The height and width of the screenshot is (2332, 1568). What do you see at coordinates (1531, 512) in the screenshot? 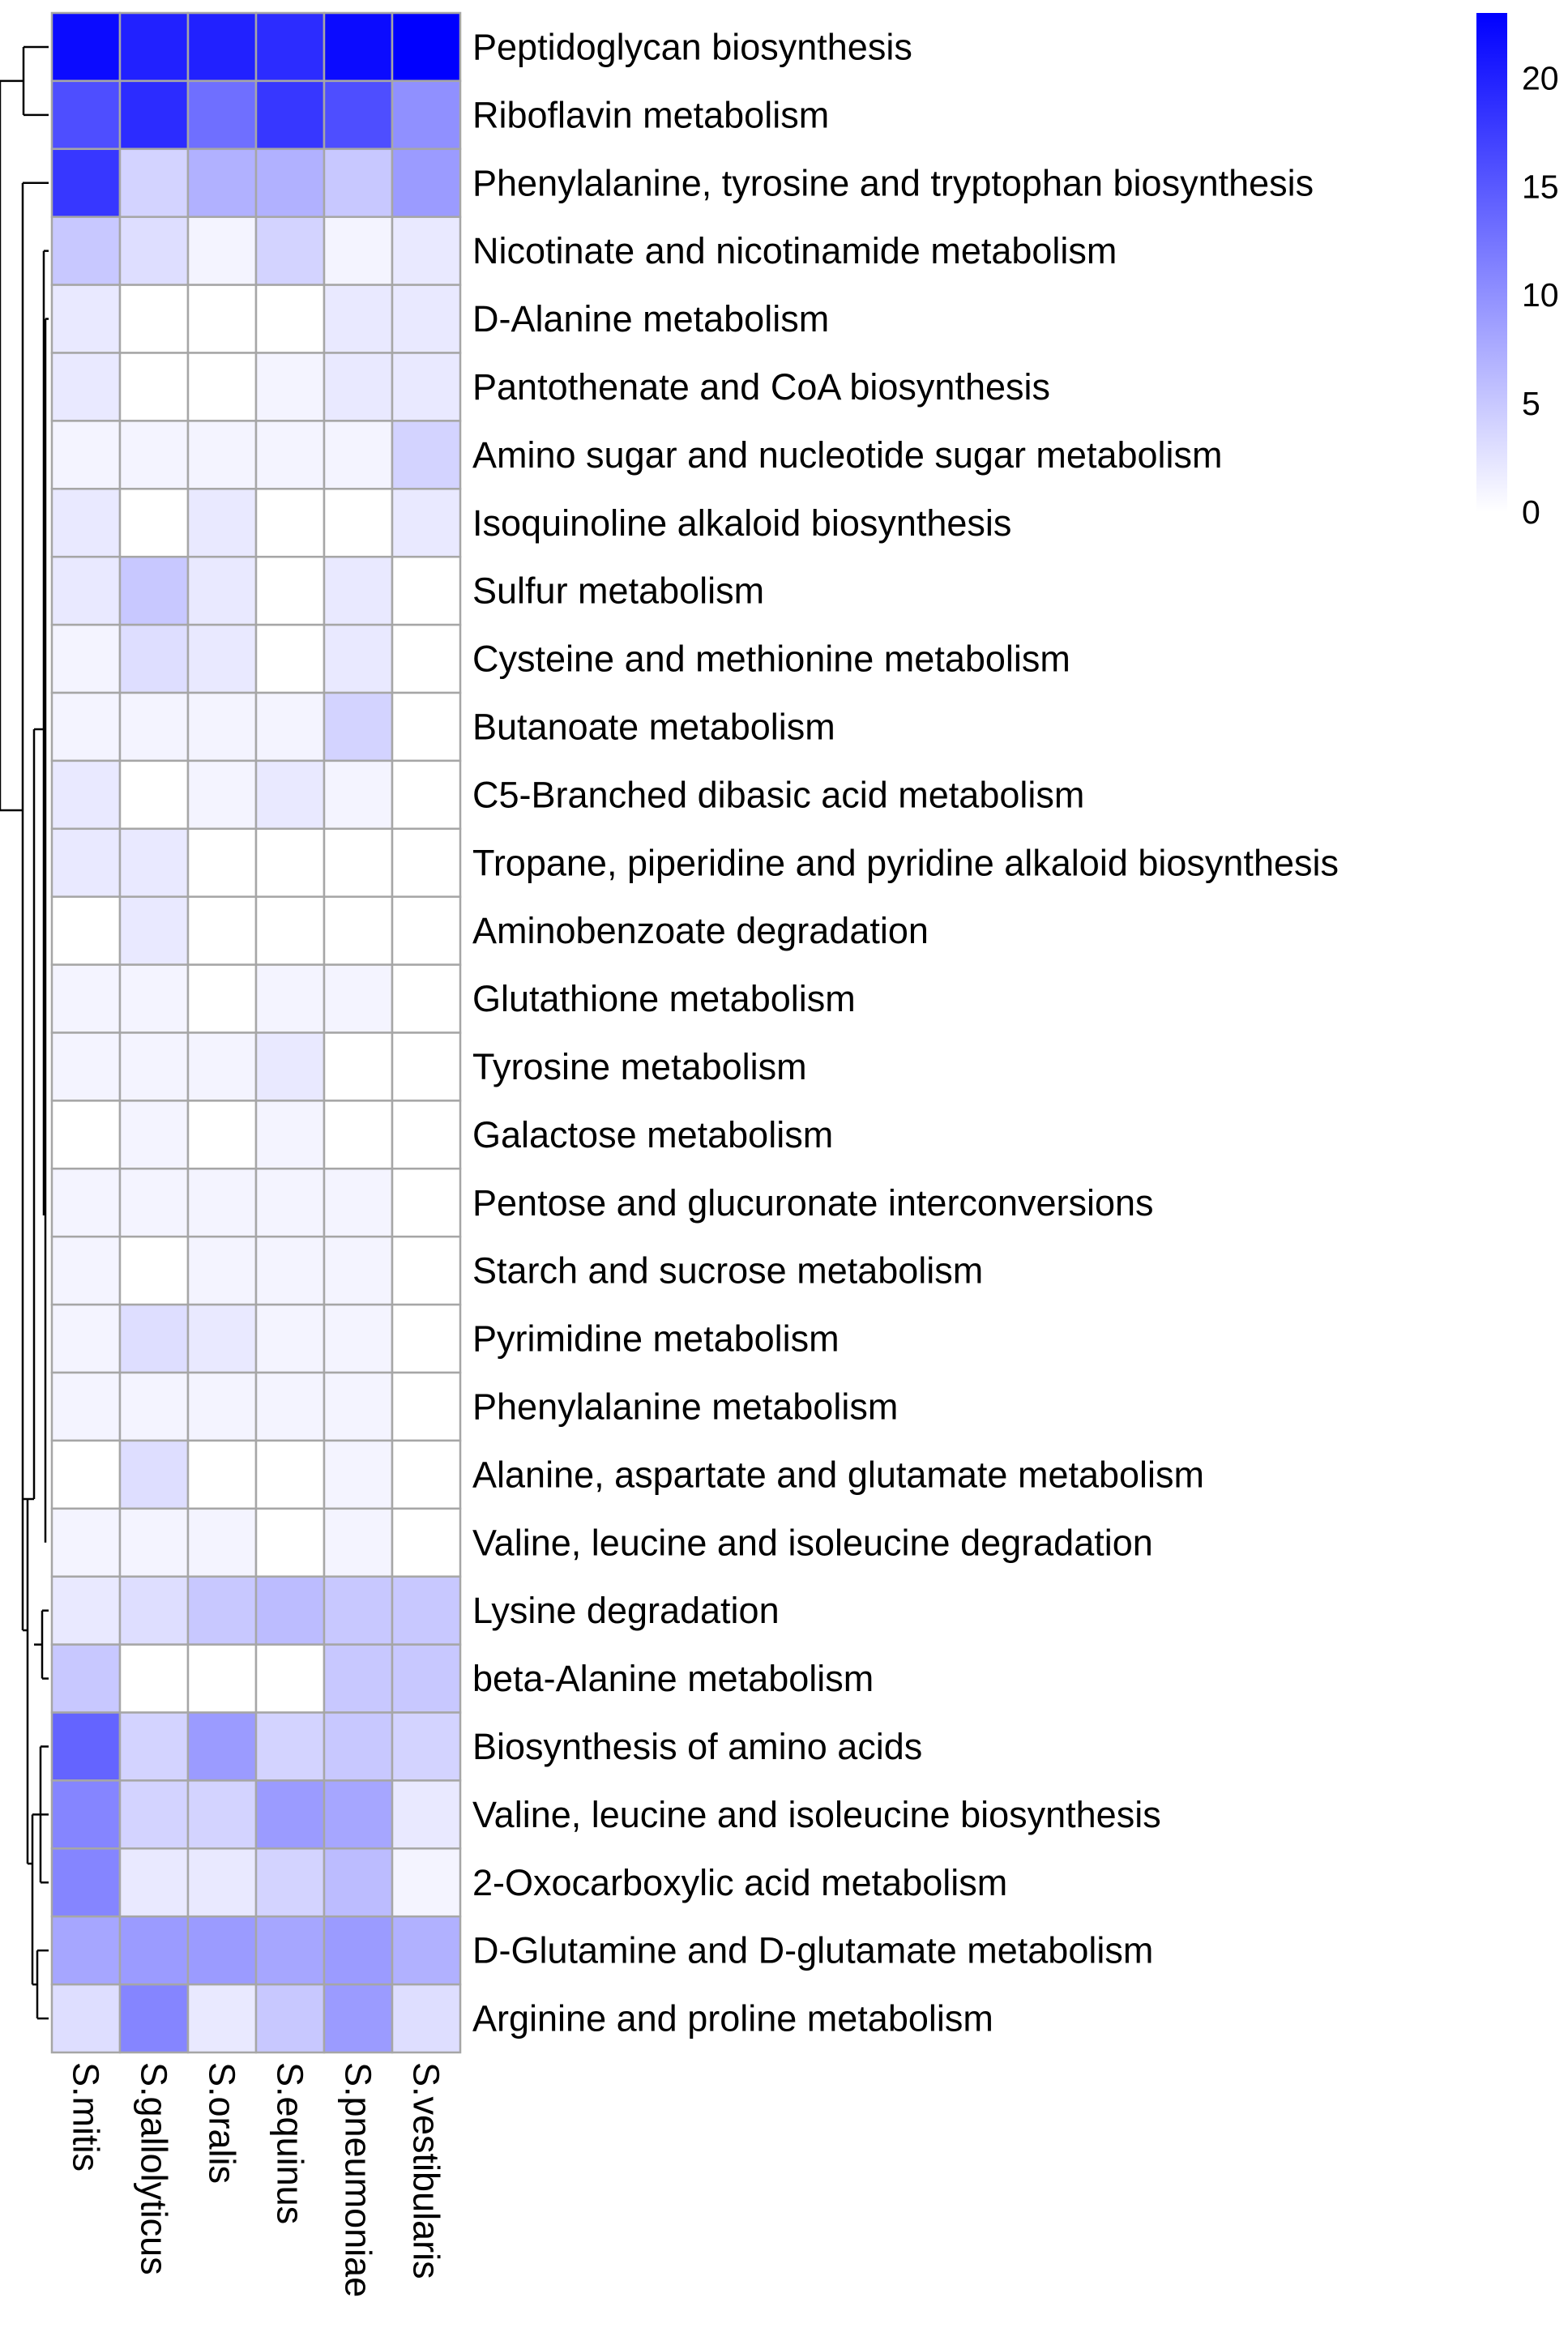
I see `legend-tick-label: 0` at bounding box center [1531, 512].